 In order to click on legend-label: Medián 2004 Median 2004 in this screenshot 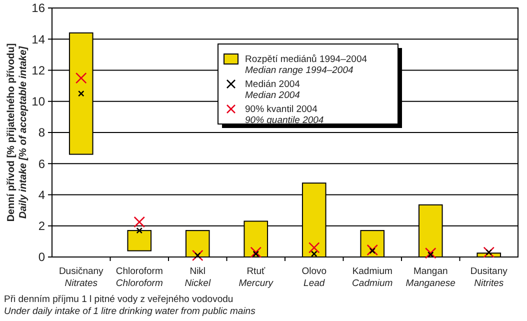, I will do `click(272, 90)`.